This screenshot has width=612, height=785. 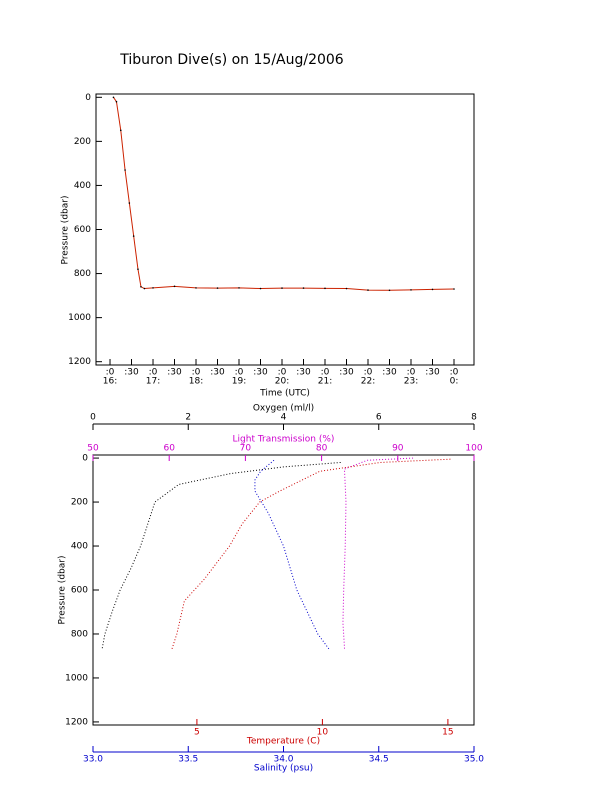 I want to click on x-tick-label: 70, so click(x=246, y=449).